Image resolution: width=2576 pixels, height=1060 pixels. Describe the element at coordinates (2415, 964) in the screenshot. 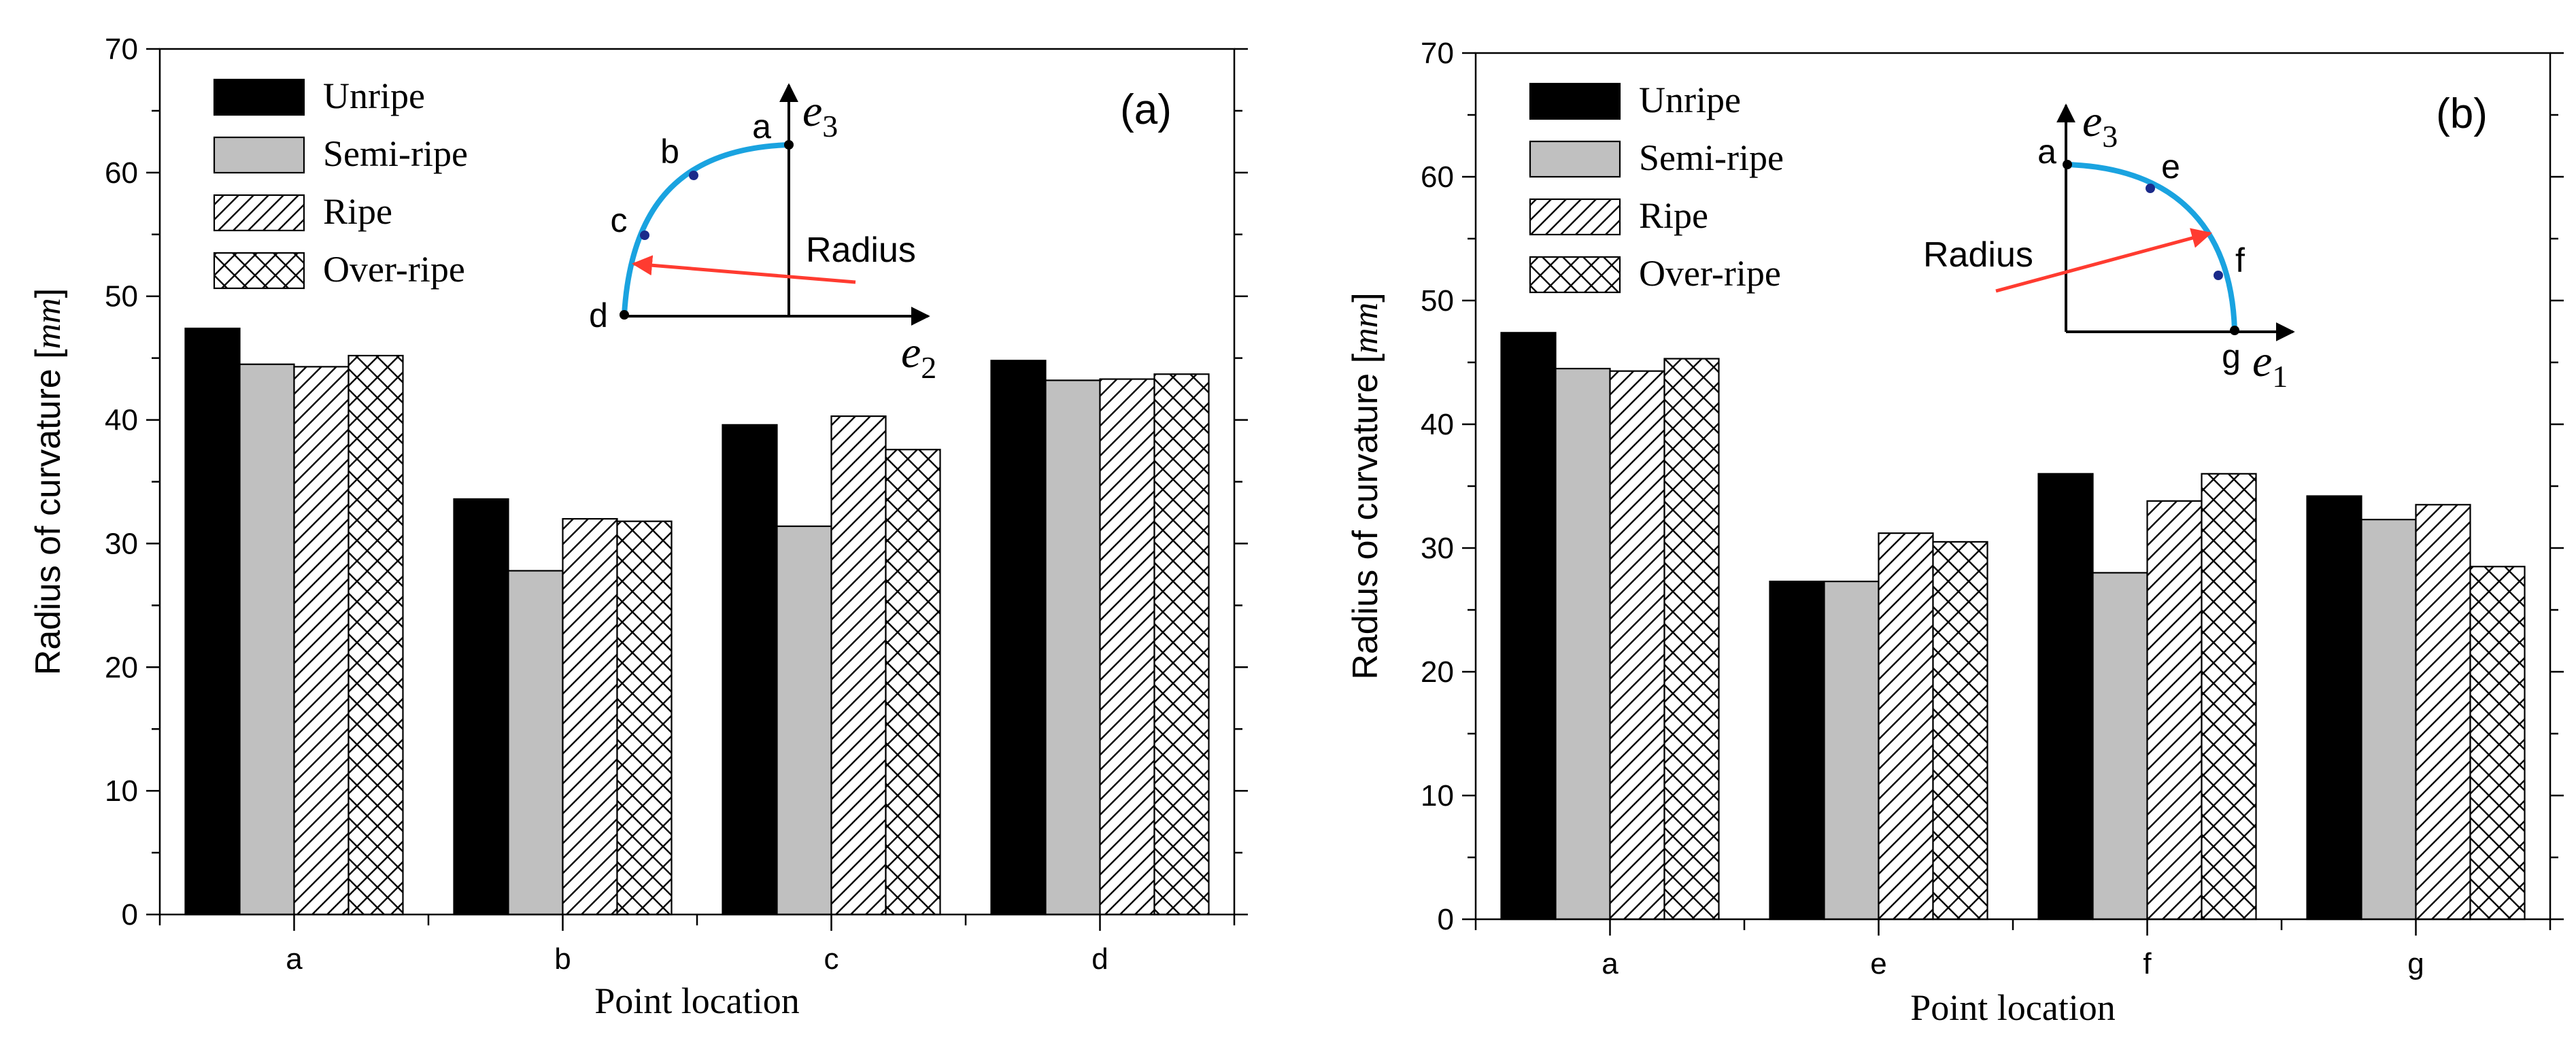

I see `x-tick-label: g` at that location.